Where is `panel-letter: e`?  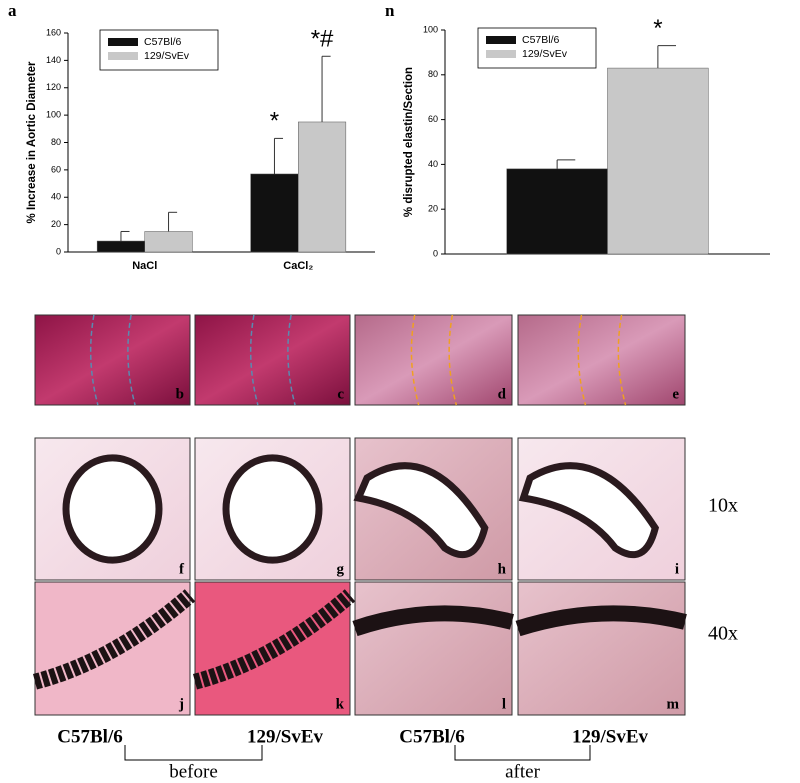 panel-letter: e is located at coordinates (675, 394).